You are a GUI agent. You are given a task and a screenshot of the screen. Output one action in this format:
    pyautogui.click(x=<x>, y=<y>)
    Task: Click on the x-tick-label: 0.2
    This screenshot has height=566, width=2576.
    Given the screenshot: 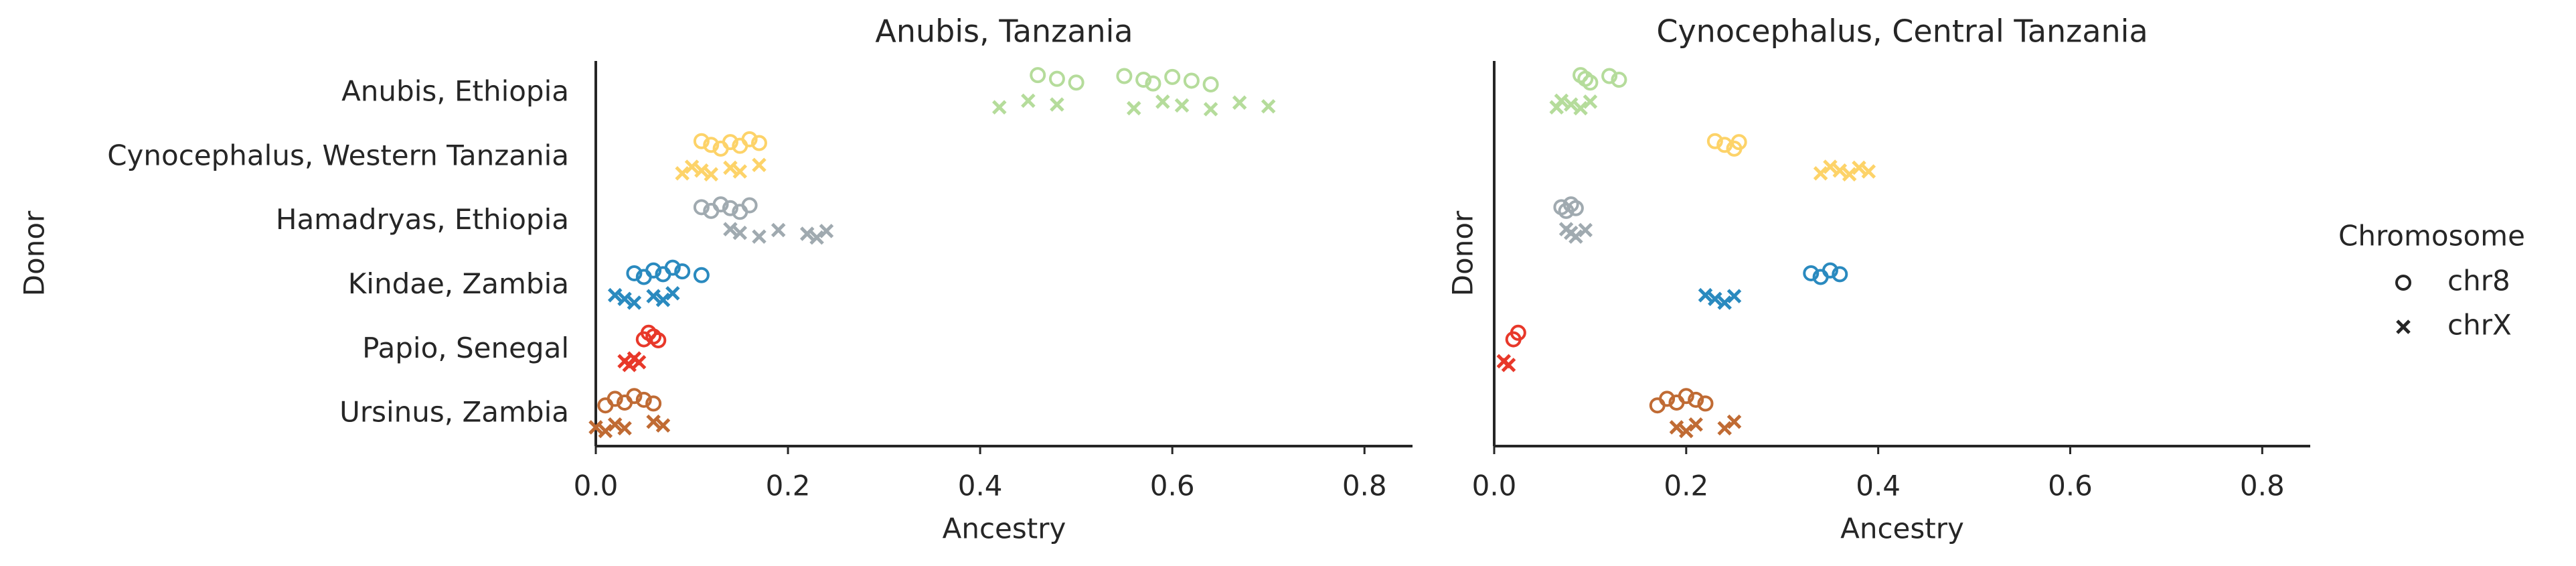 What is the action you would take?
    pyautogui.click(x=789, y=486)
    